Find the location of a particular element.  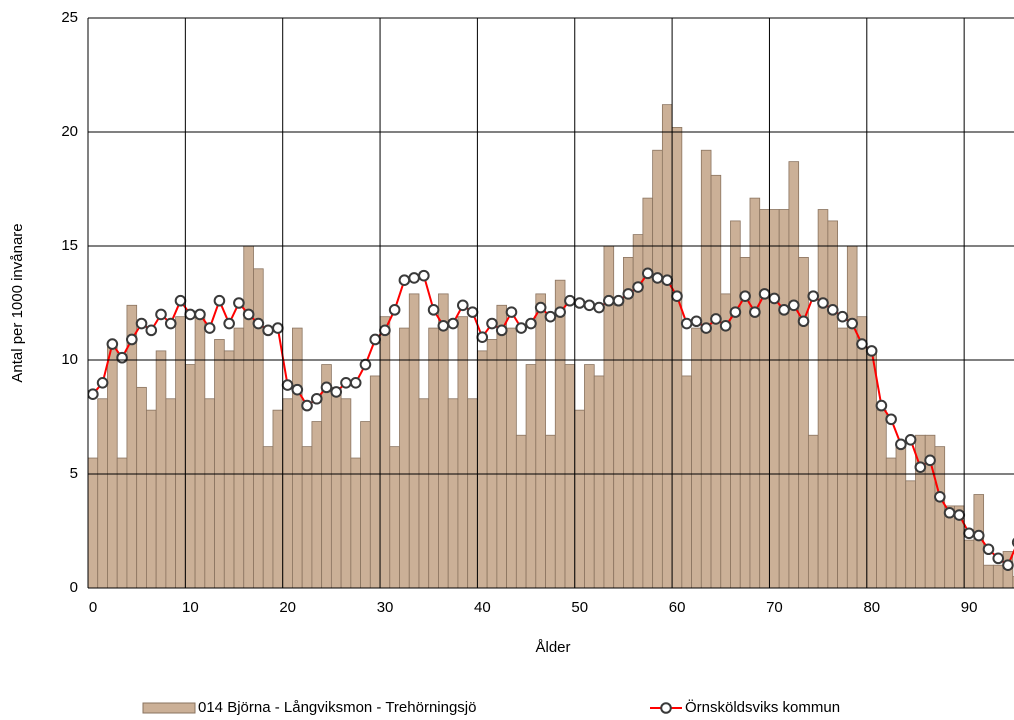

y-tick-label: 20 is located at coordinates (69, 131).